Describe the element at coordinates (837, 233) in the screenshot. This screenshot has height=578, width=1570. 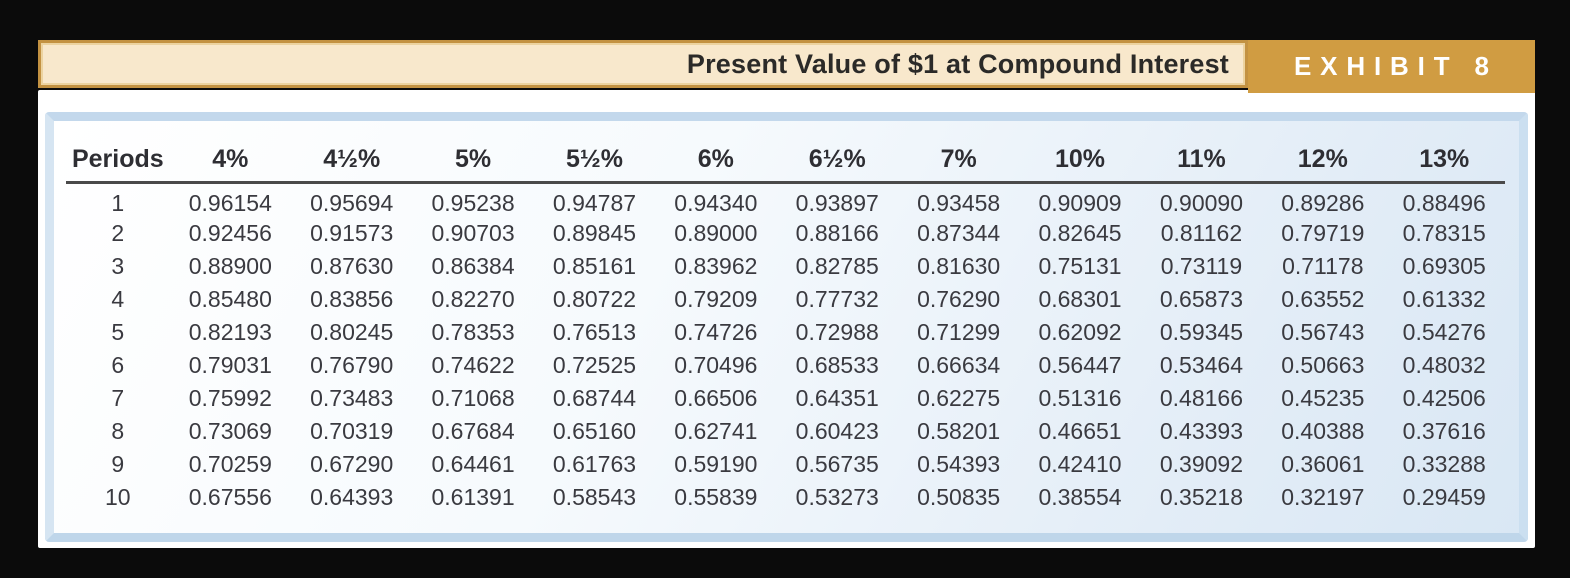
I see `present-value-cell: 0.88166` at that location.